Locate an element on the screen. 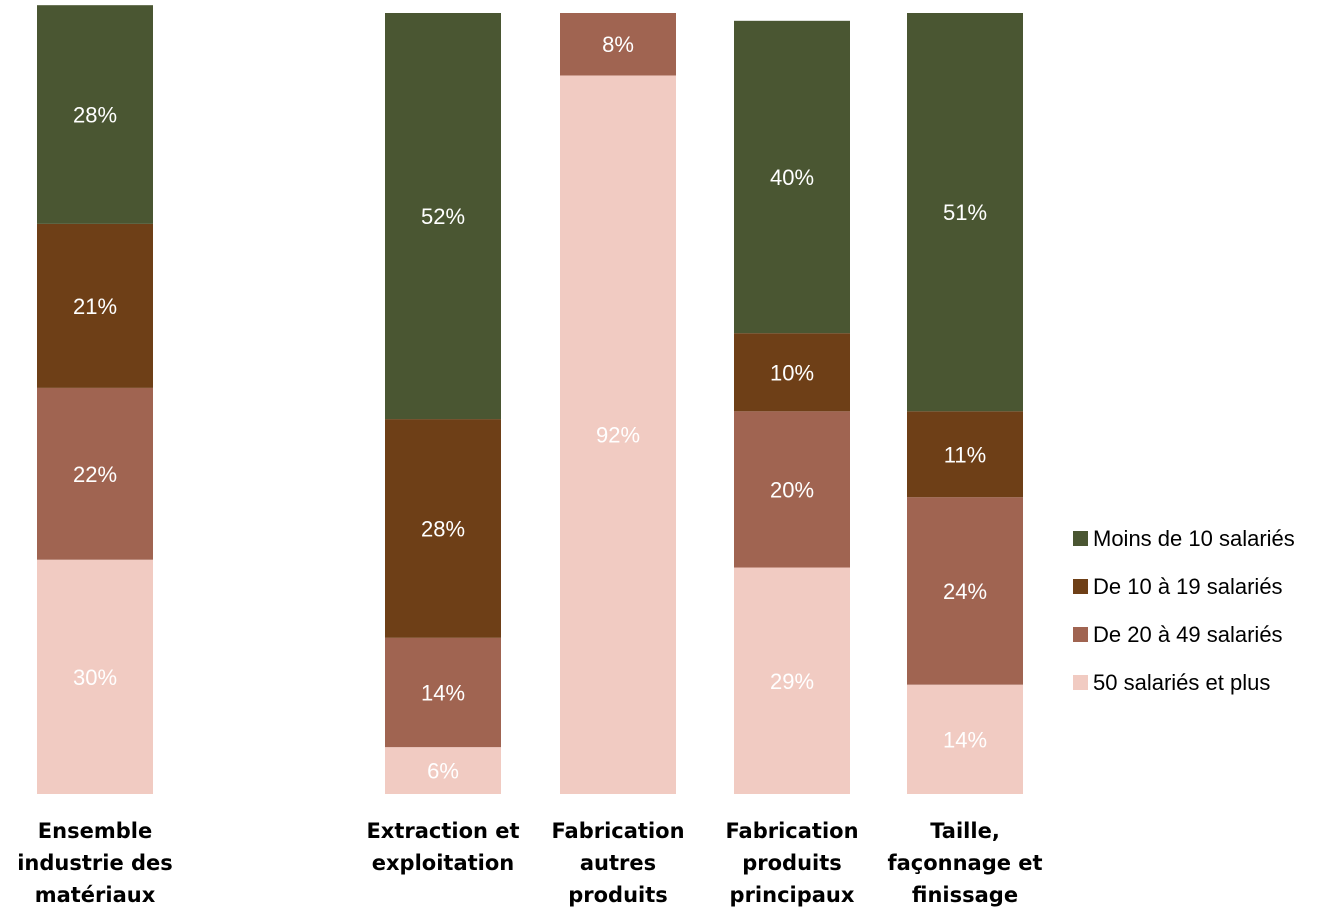 This screenshot has height=913, width=1333. bar-segment-2-de-20-a-49-salaries is located at coordinates (443, 692).